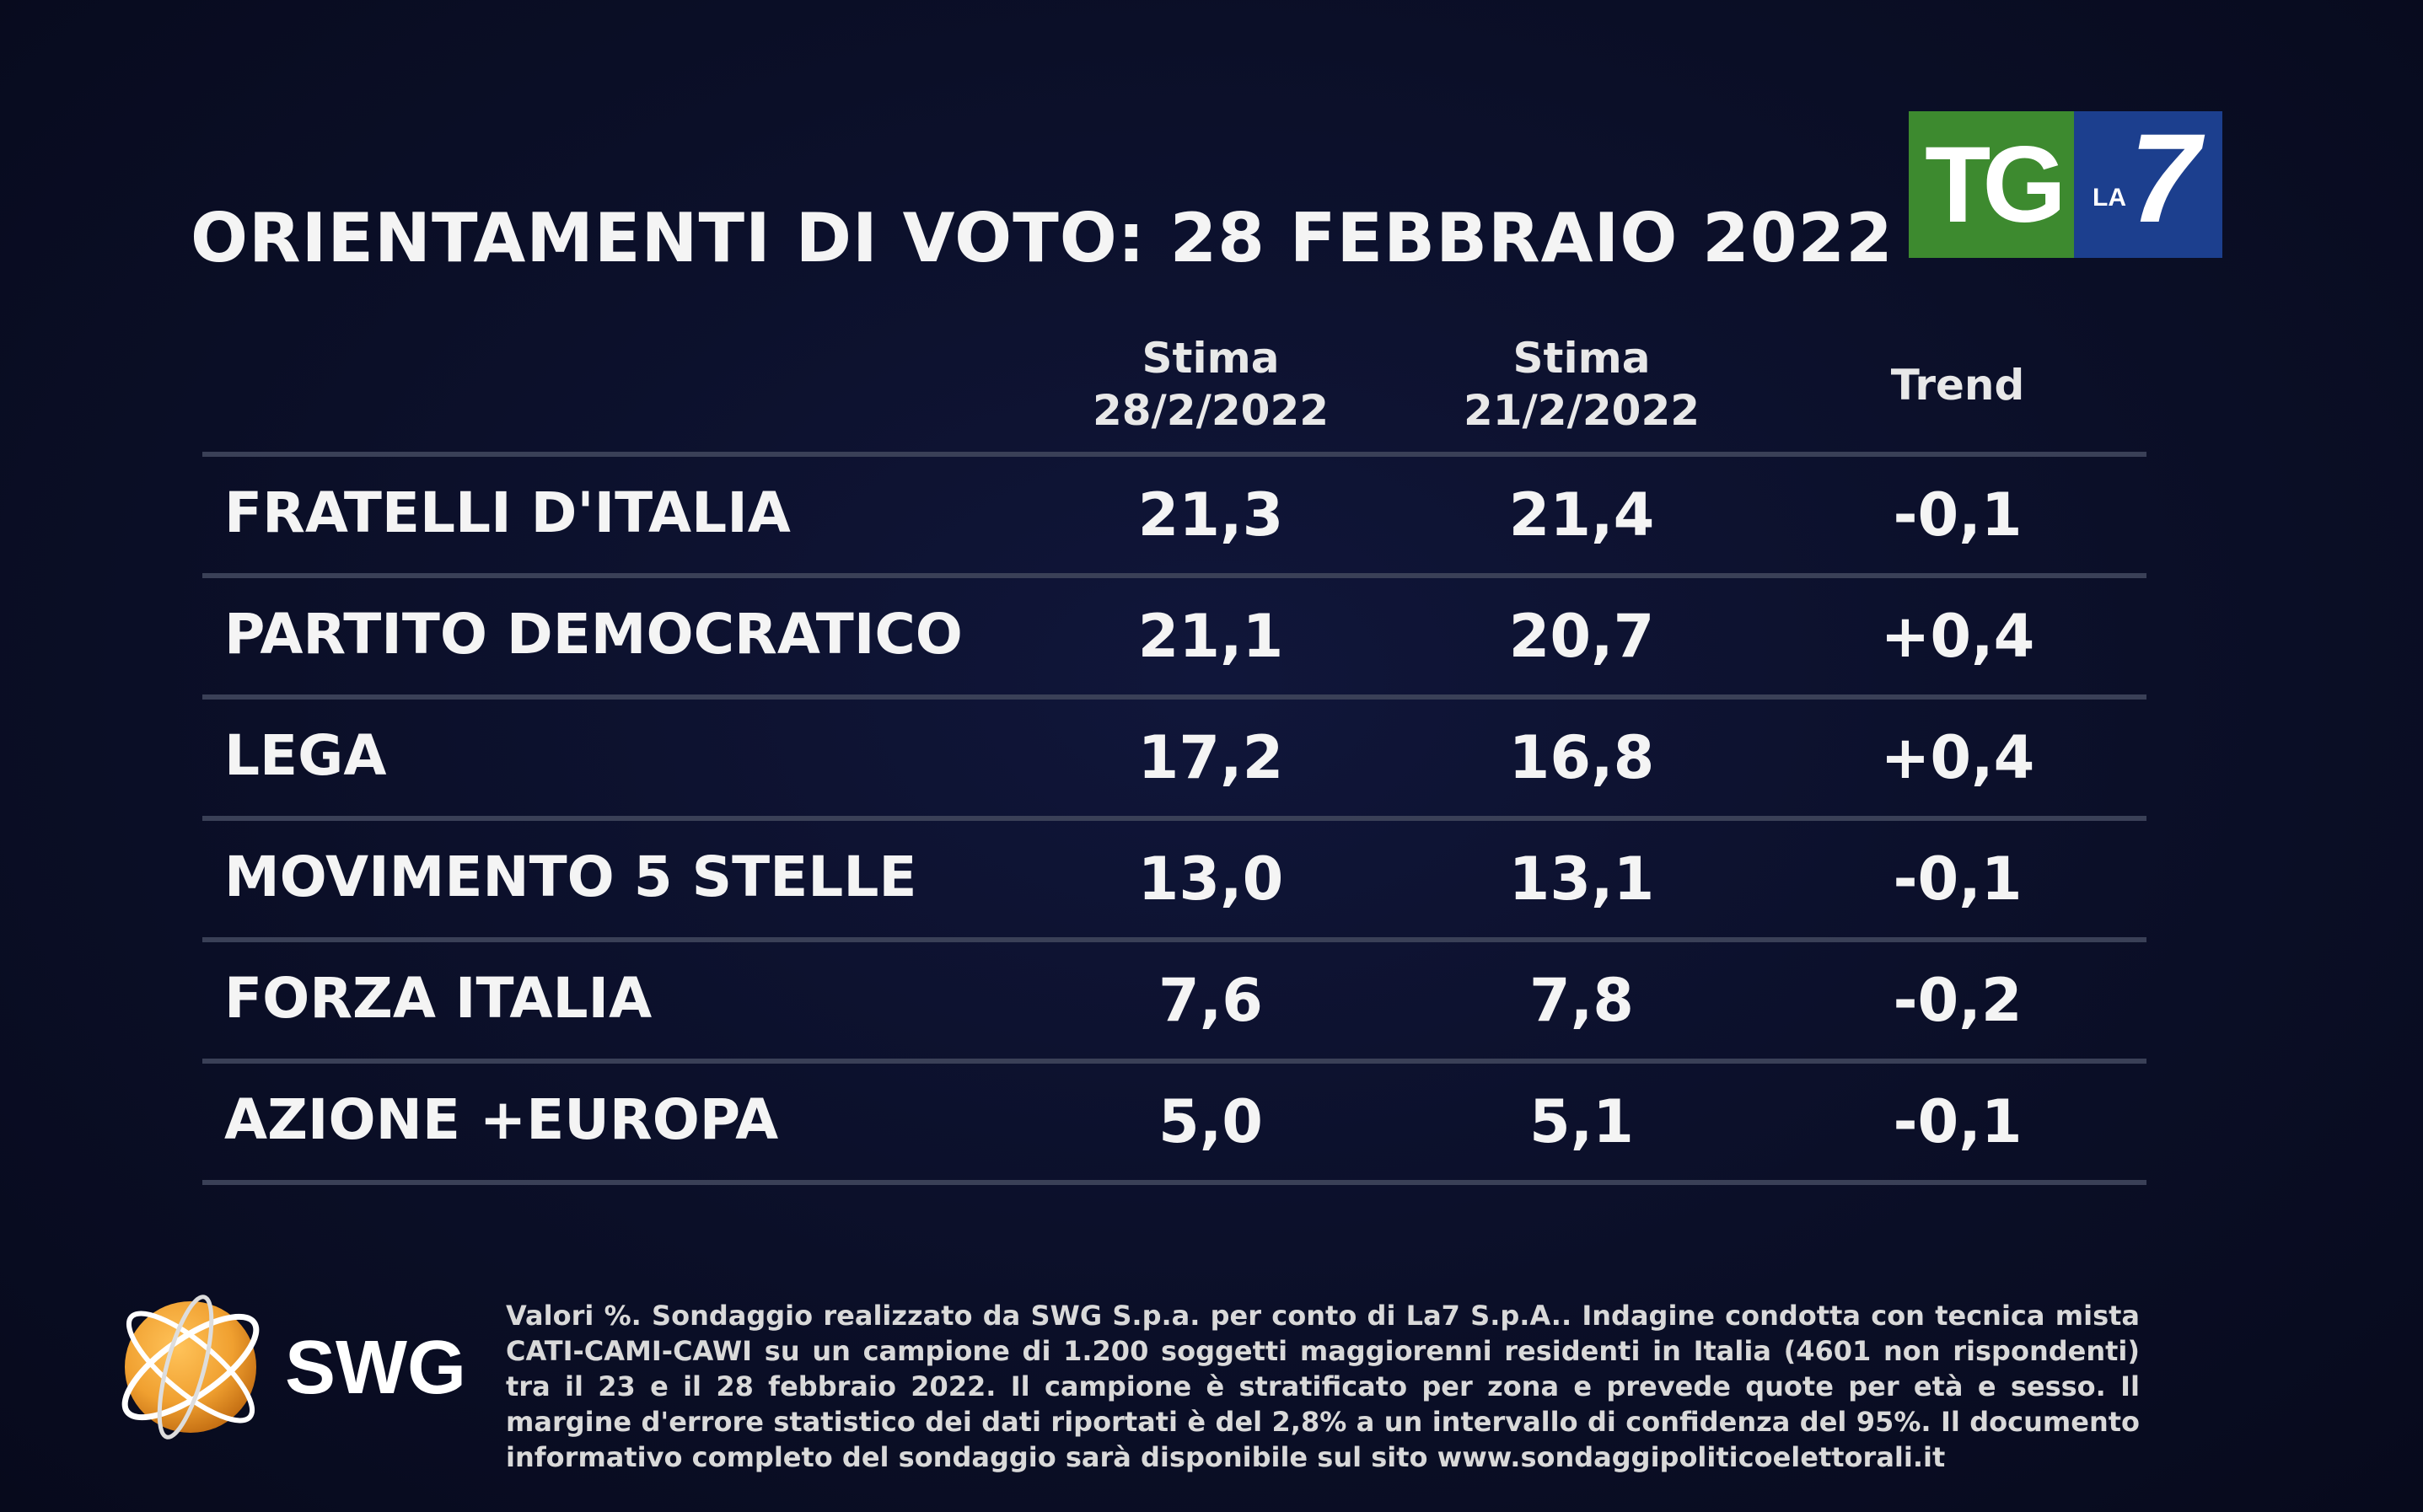 This screenshot has width=2423, height=1512. Describe the element at coordinates (1210, 636) in the screenshot. I see `cell-stima-28-2: 21,1` at that location.